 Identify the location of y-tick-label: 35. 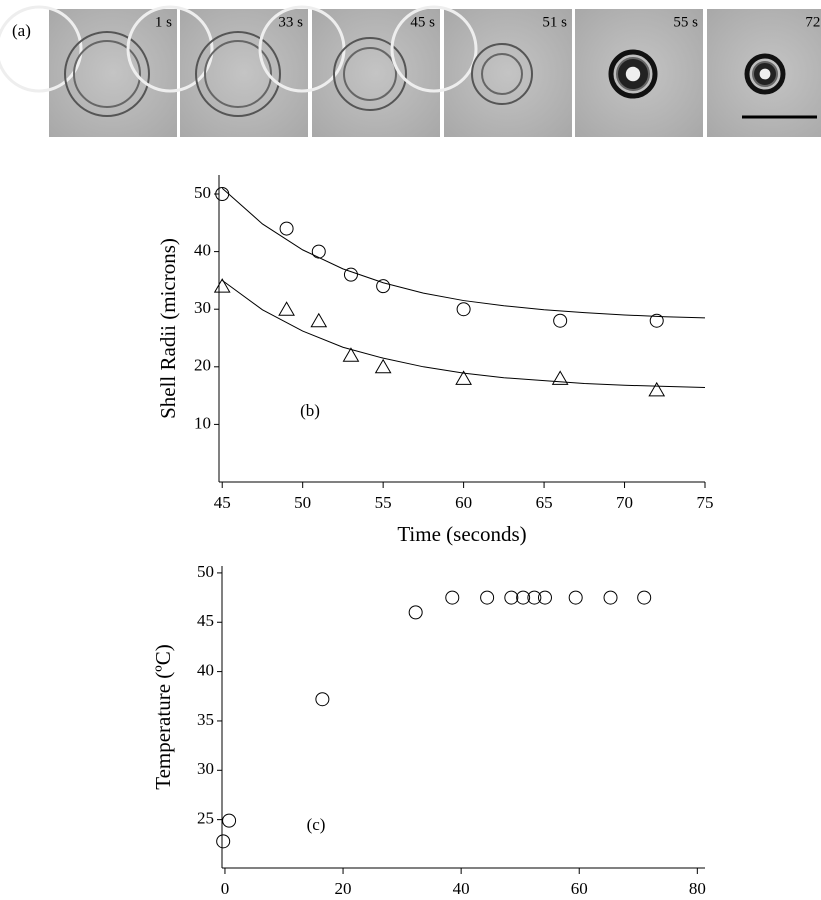
(205, 719).